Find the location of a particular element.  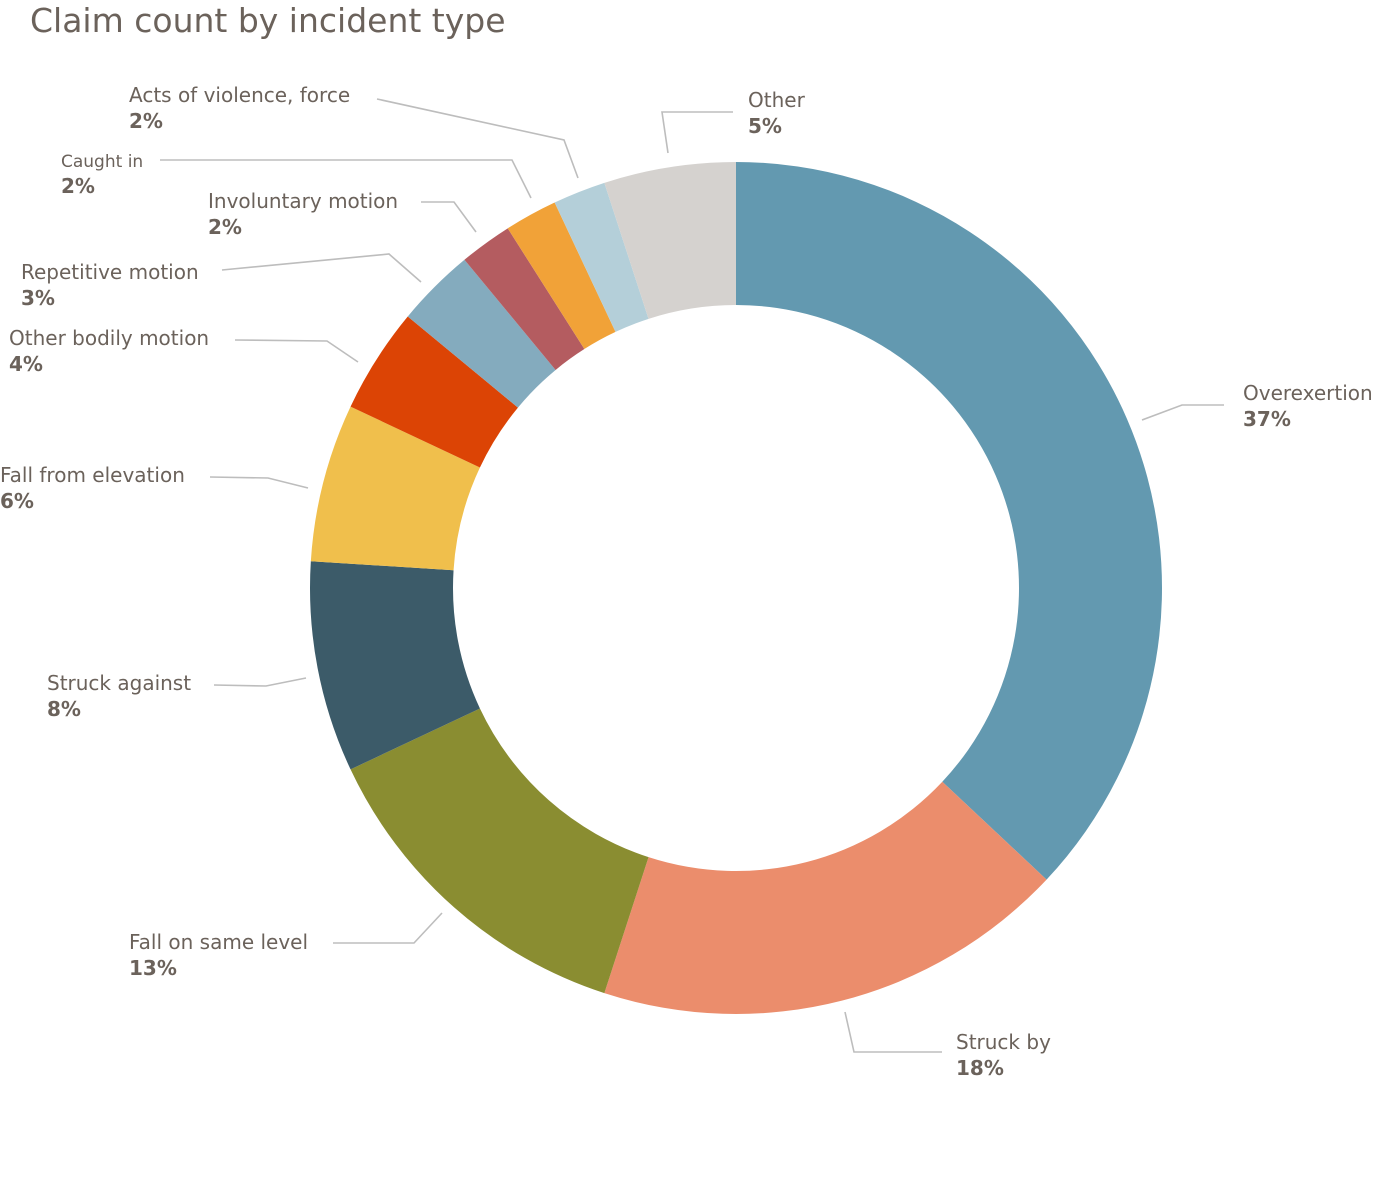

value-label-struck-by: 18% is located at coordinates (980, 1068).